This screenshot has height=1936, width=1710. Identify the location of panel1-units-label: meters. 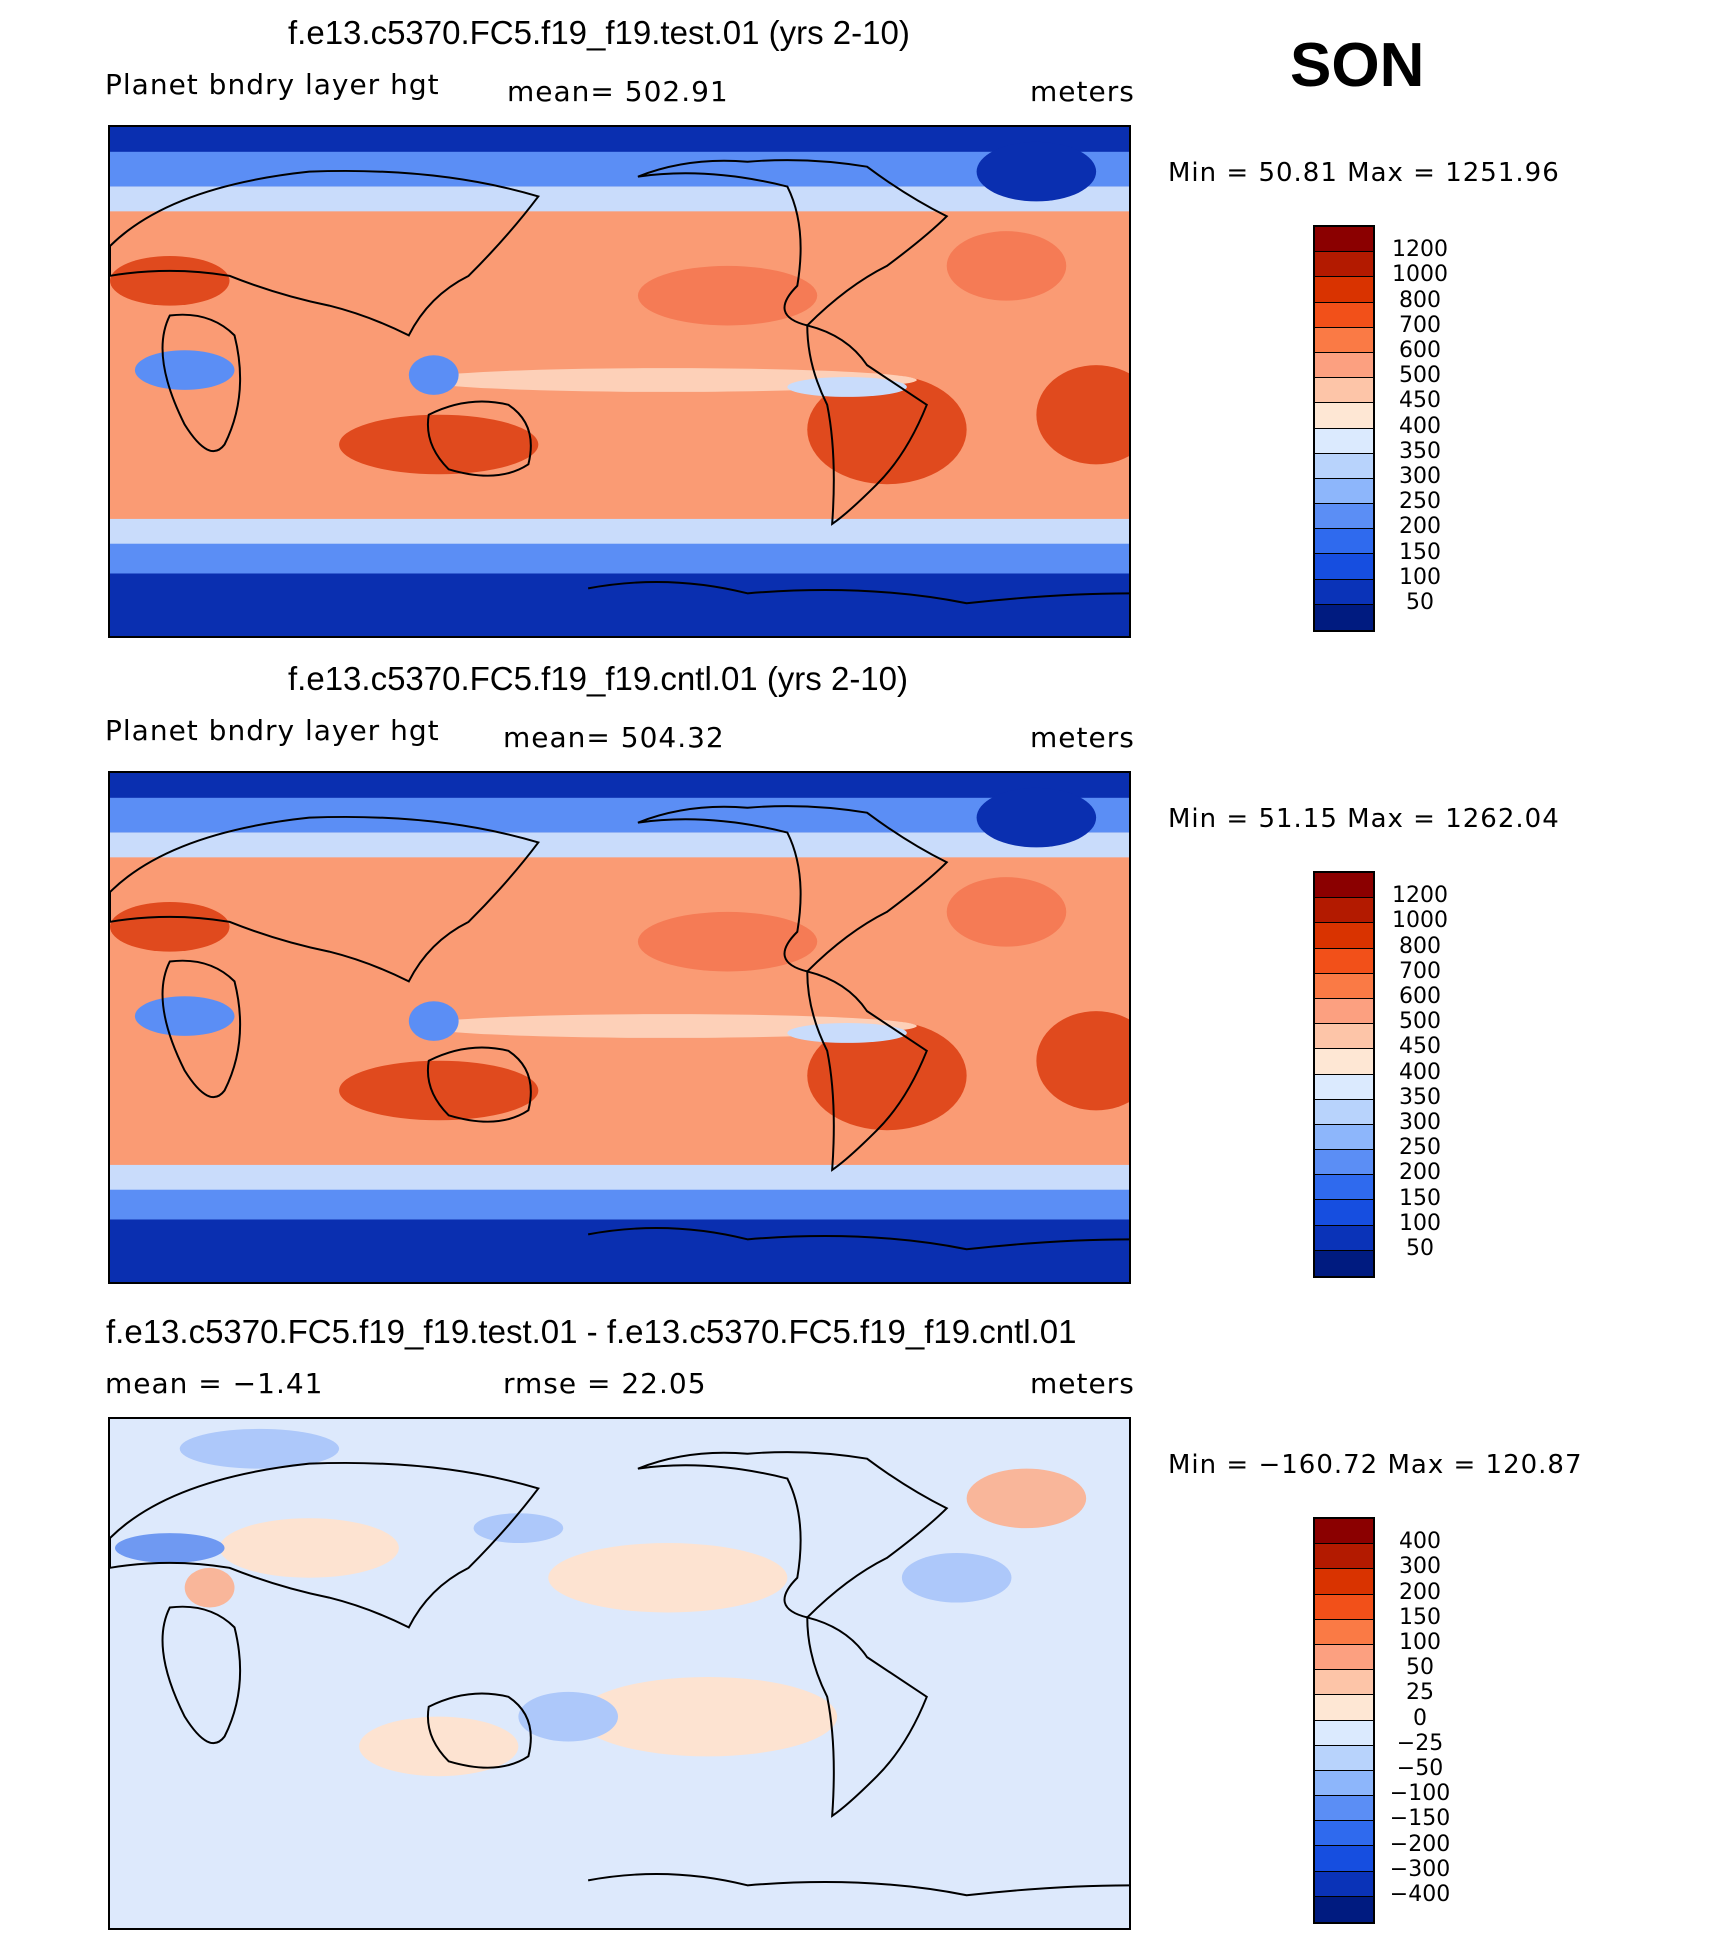
(1082, 91).